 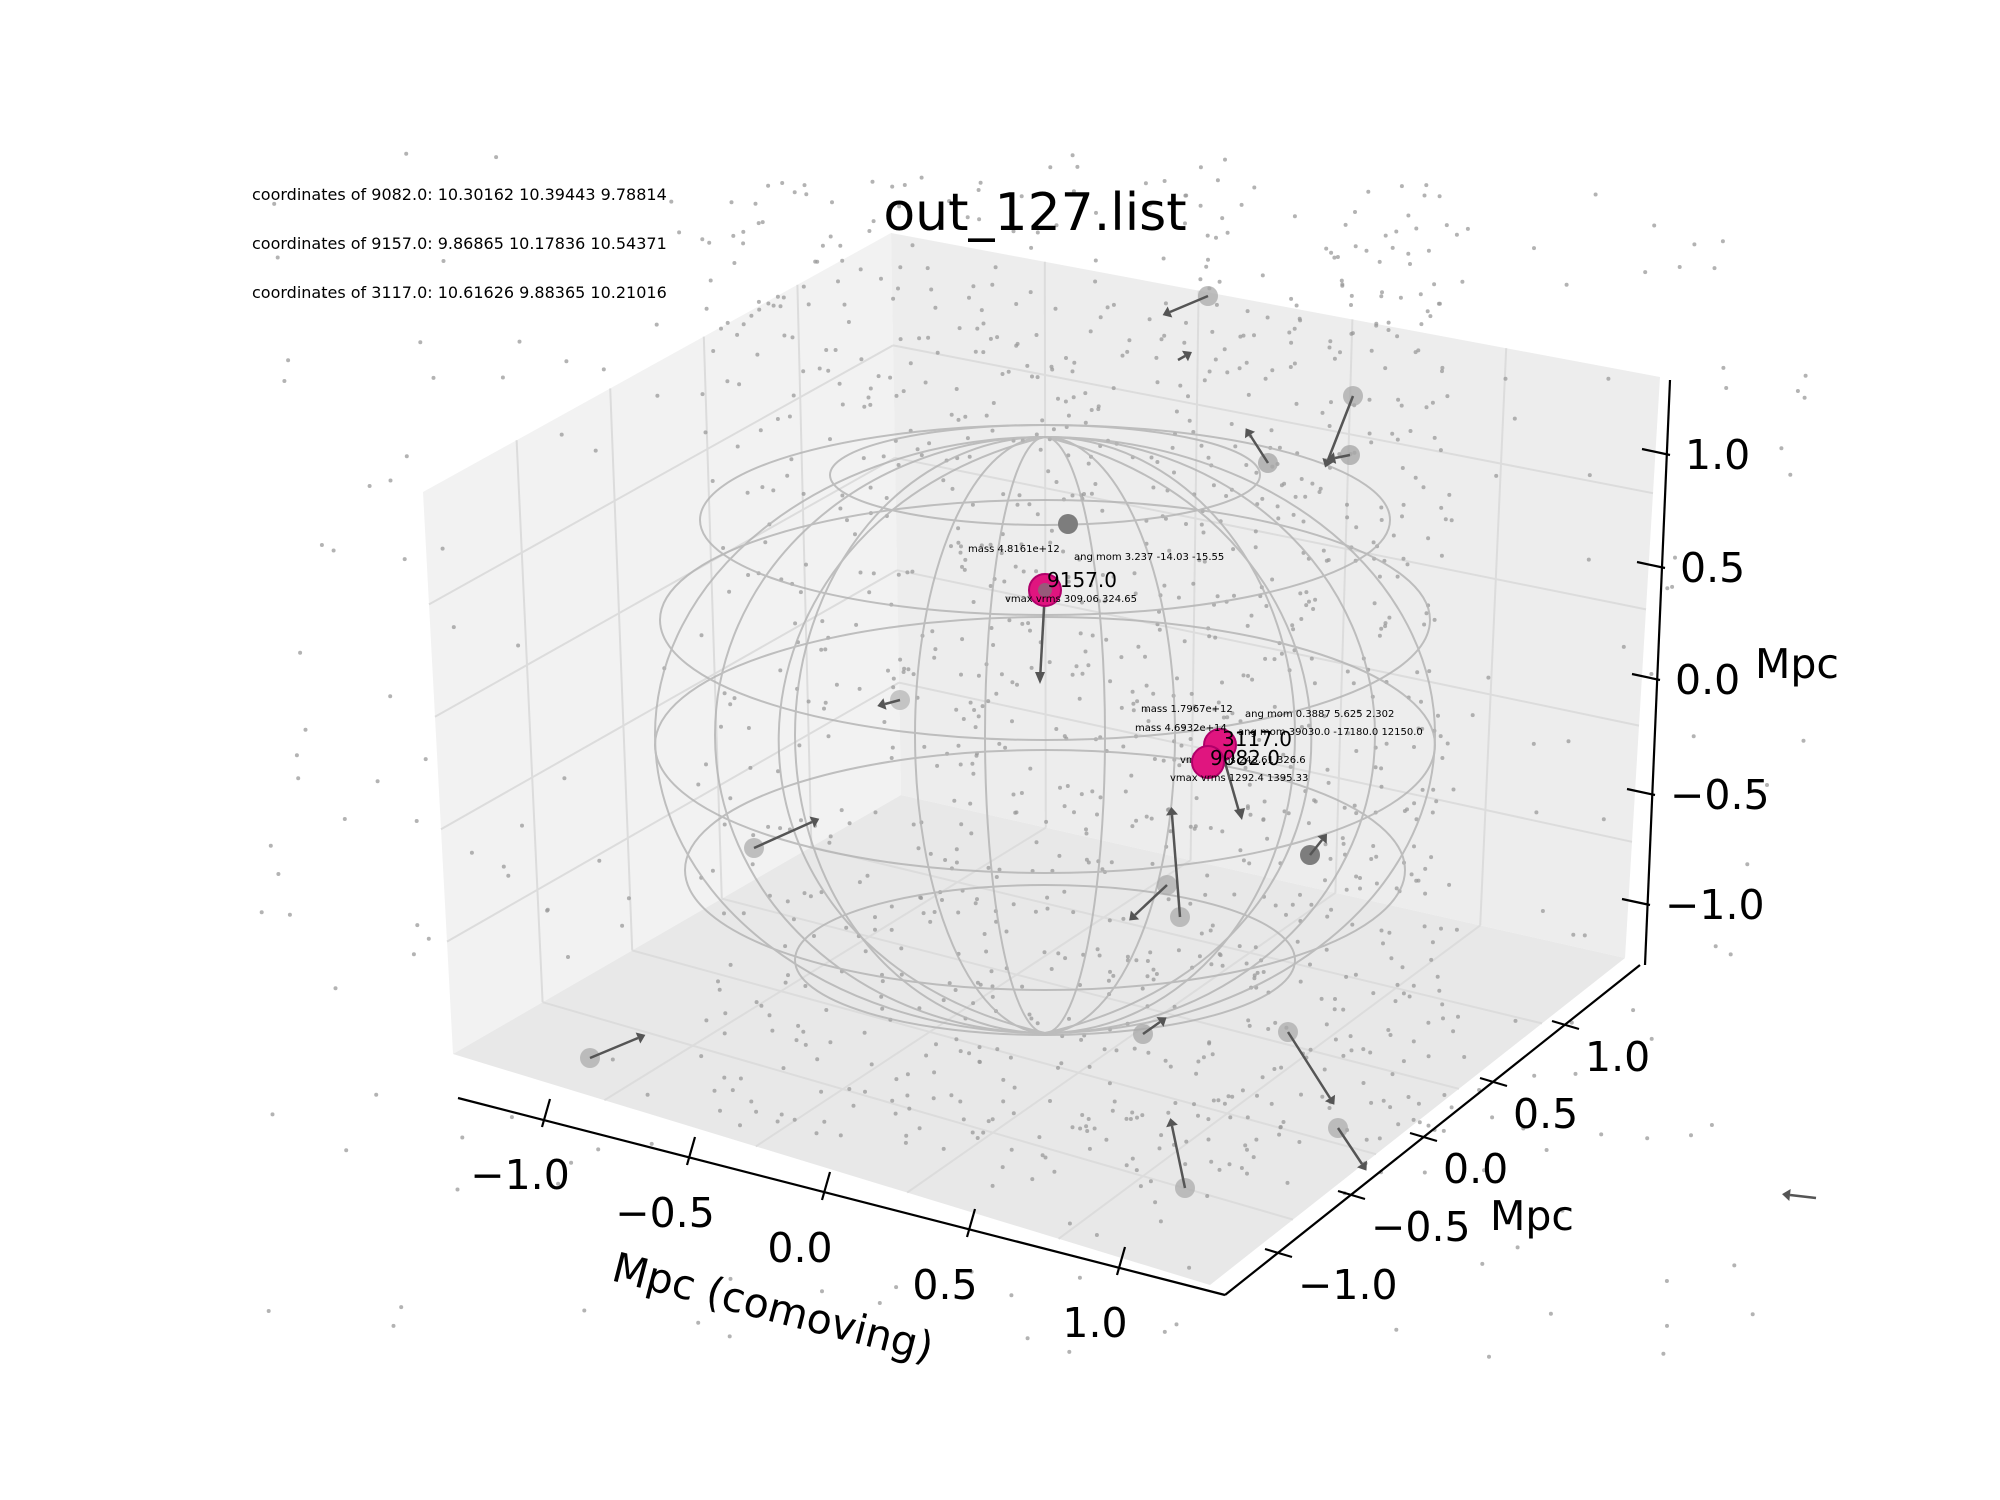 I want to click on grid-line, so click(x=1045, y=544).